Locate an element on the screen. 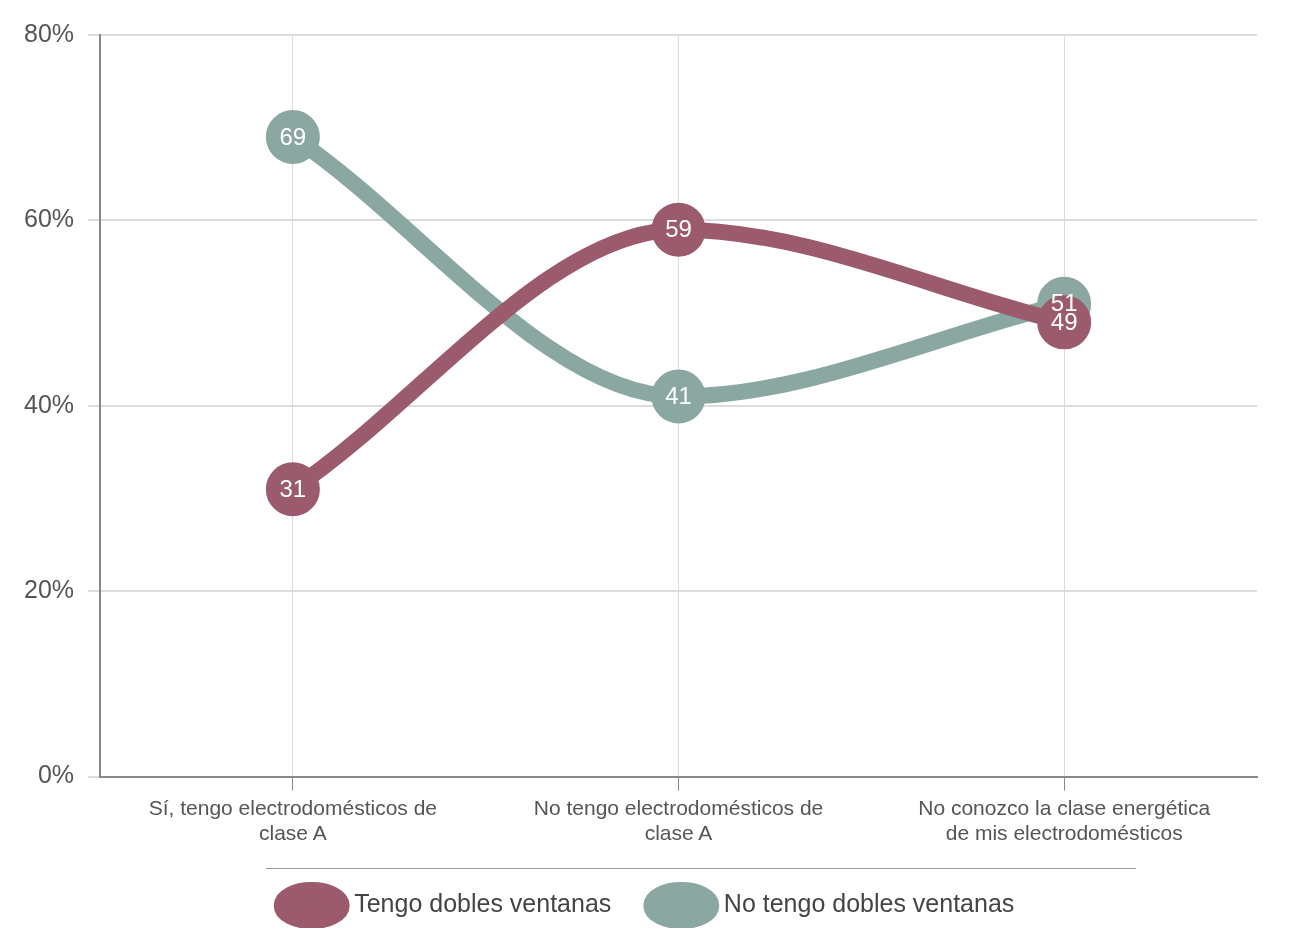 The width and height of the screenshot is (1292, 932). x-tick-label: Sí, tengo electrodomésticos de clase A is located at coordinates (293, 820).